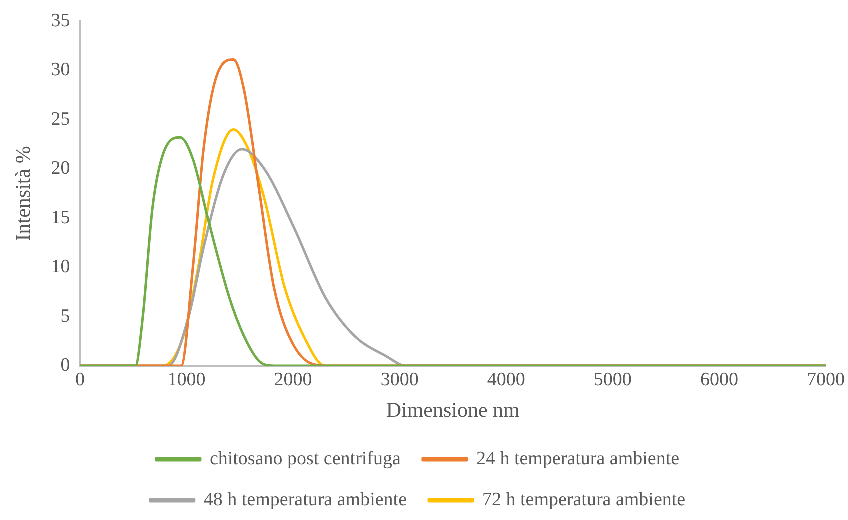  Describe the element at coordinates (506, 379) in the screenshot. I see `x-tick-label: 4000` at that location.